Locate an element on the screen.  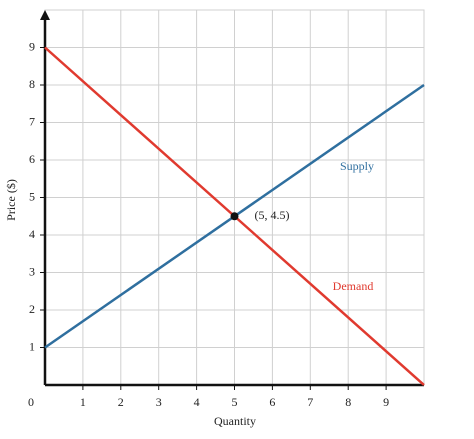
x-tick-label: 3 is located at coordinates (159, 402).